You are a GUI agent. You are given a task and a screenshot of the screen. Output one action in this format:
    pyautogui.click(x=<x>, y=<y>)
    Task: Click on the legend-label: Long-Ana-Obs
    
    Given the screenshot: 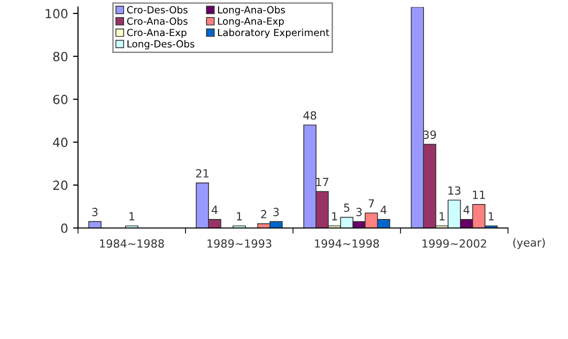 What is the action you would take?
    pyautogui.click(x=251, y=11)
    